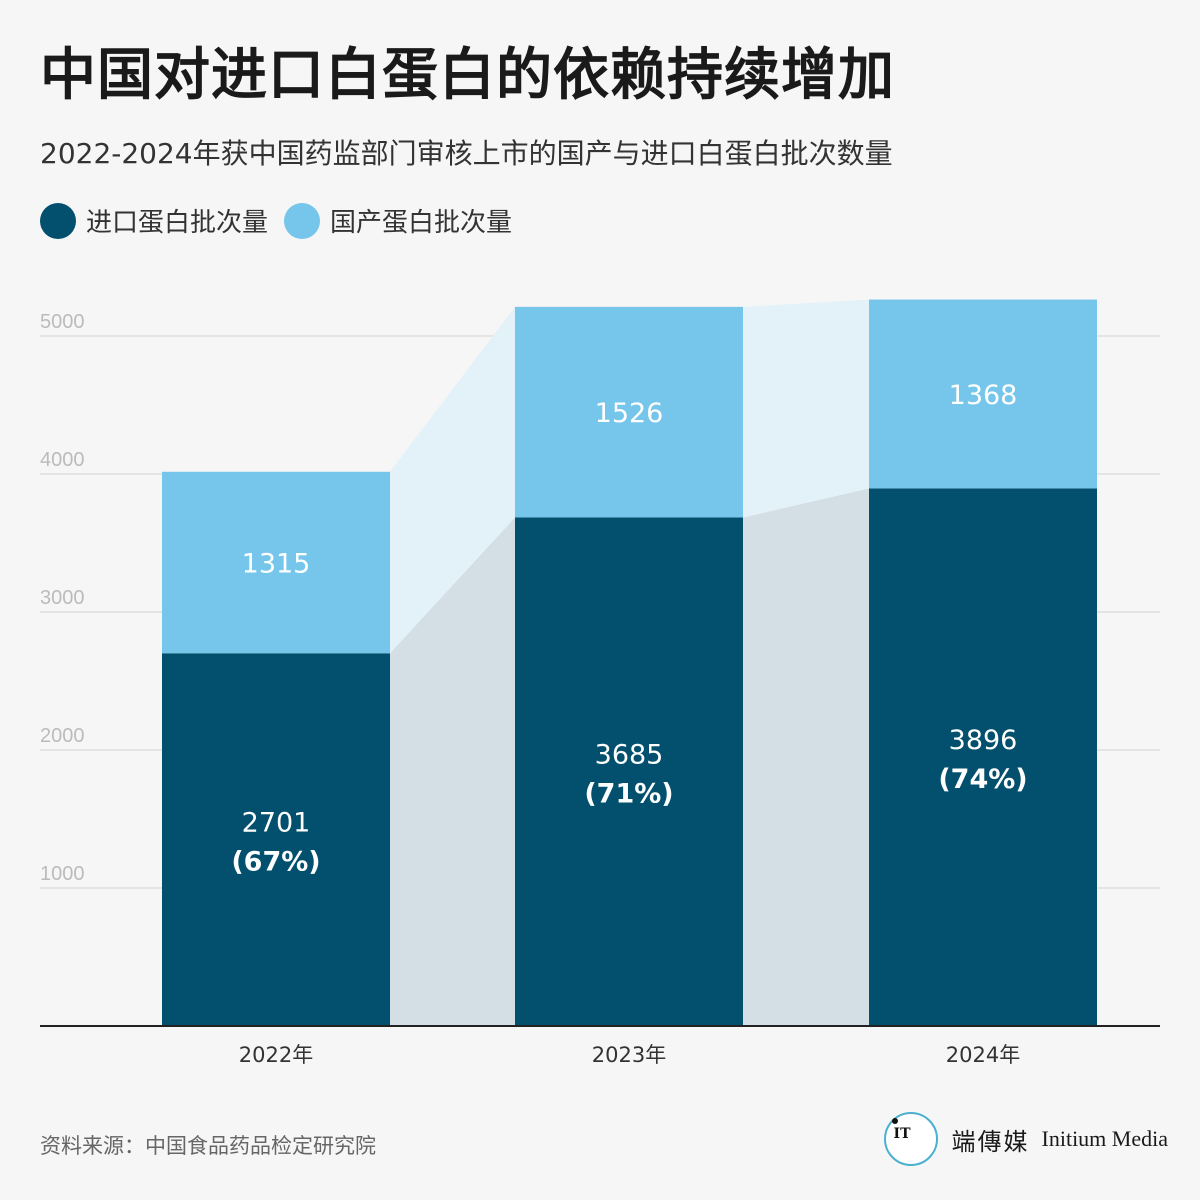  Describe the element at coordinates (983, 1055) in the screenshot. I see `x-tick-label-3: 2024年` at that location.